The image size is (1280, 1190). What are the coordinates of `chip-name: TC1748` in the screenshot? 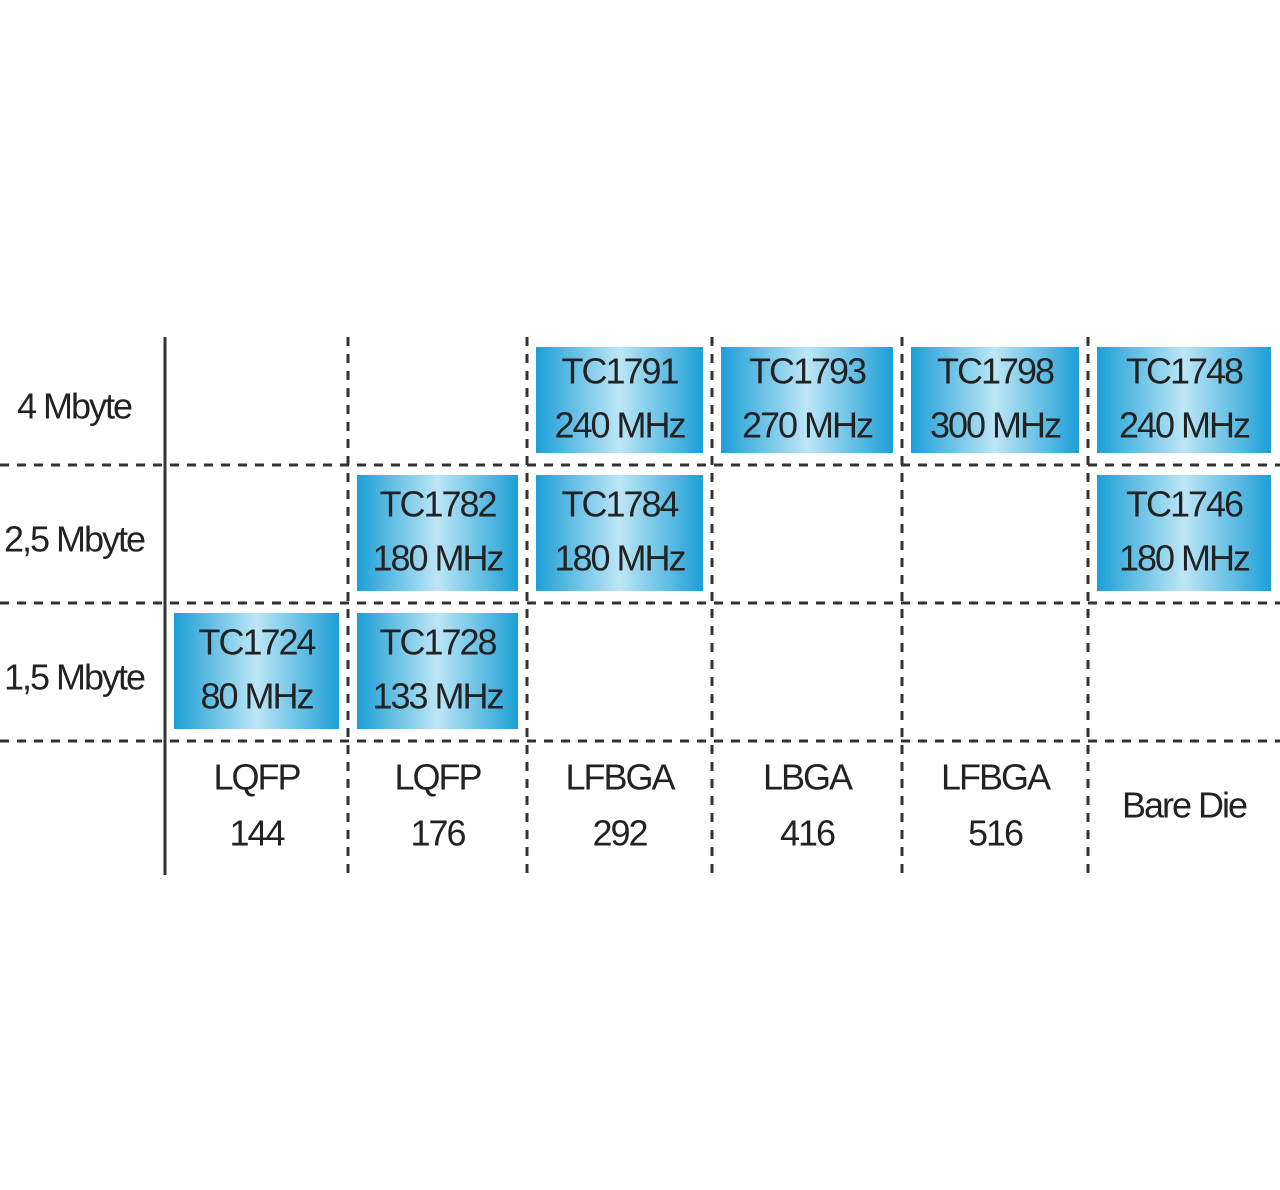 It's located at (1184, 371).